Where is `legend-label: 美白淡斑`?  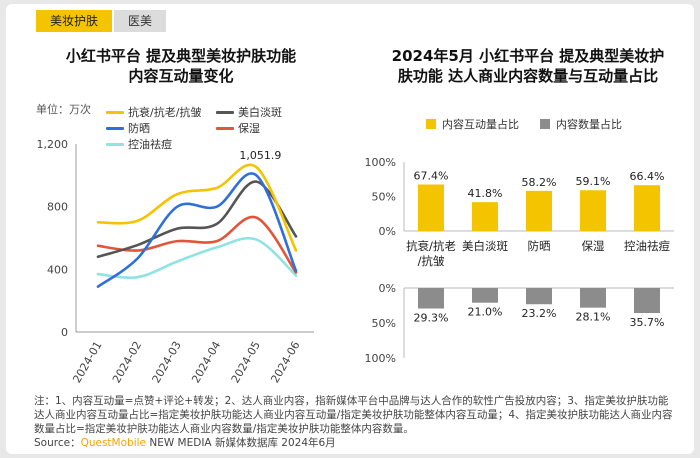
legend-label: 美白淡斑 is located at coordinates (260, 112).